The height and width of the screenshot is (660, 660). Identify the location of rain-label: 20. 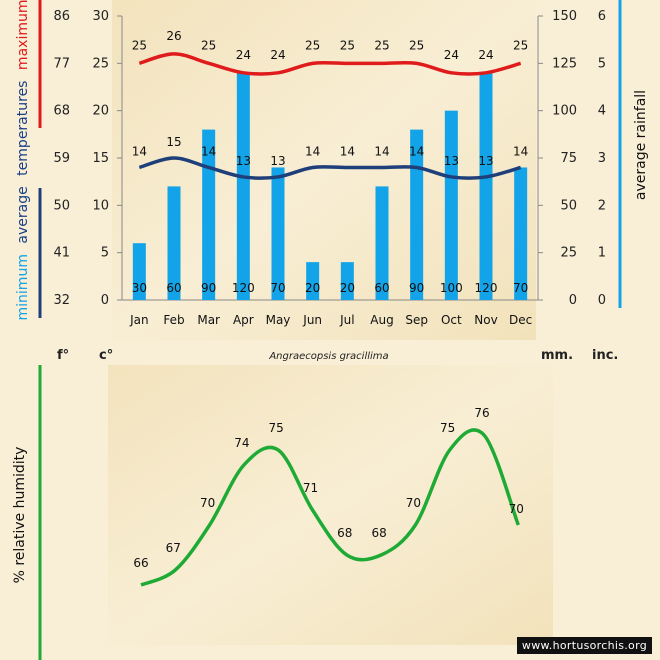
(347, 288).